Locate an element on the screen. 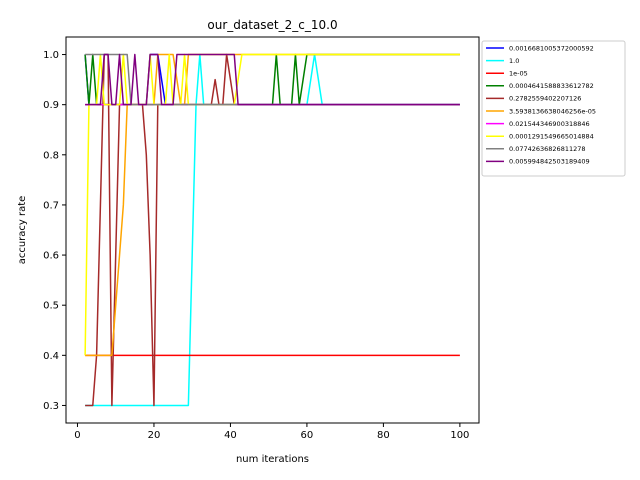 The image size is (640, 480). legend-entry-label: 3.5938136638046256e-05 is located at coordinates (552, 111).